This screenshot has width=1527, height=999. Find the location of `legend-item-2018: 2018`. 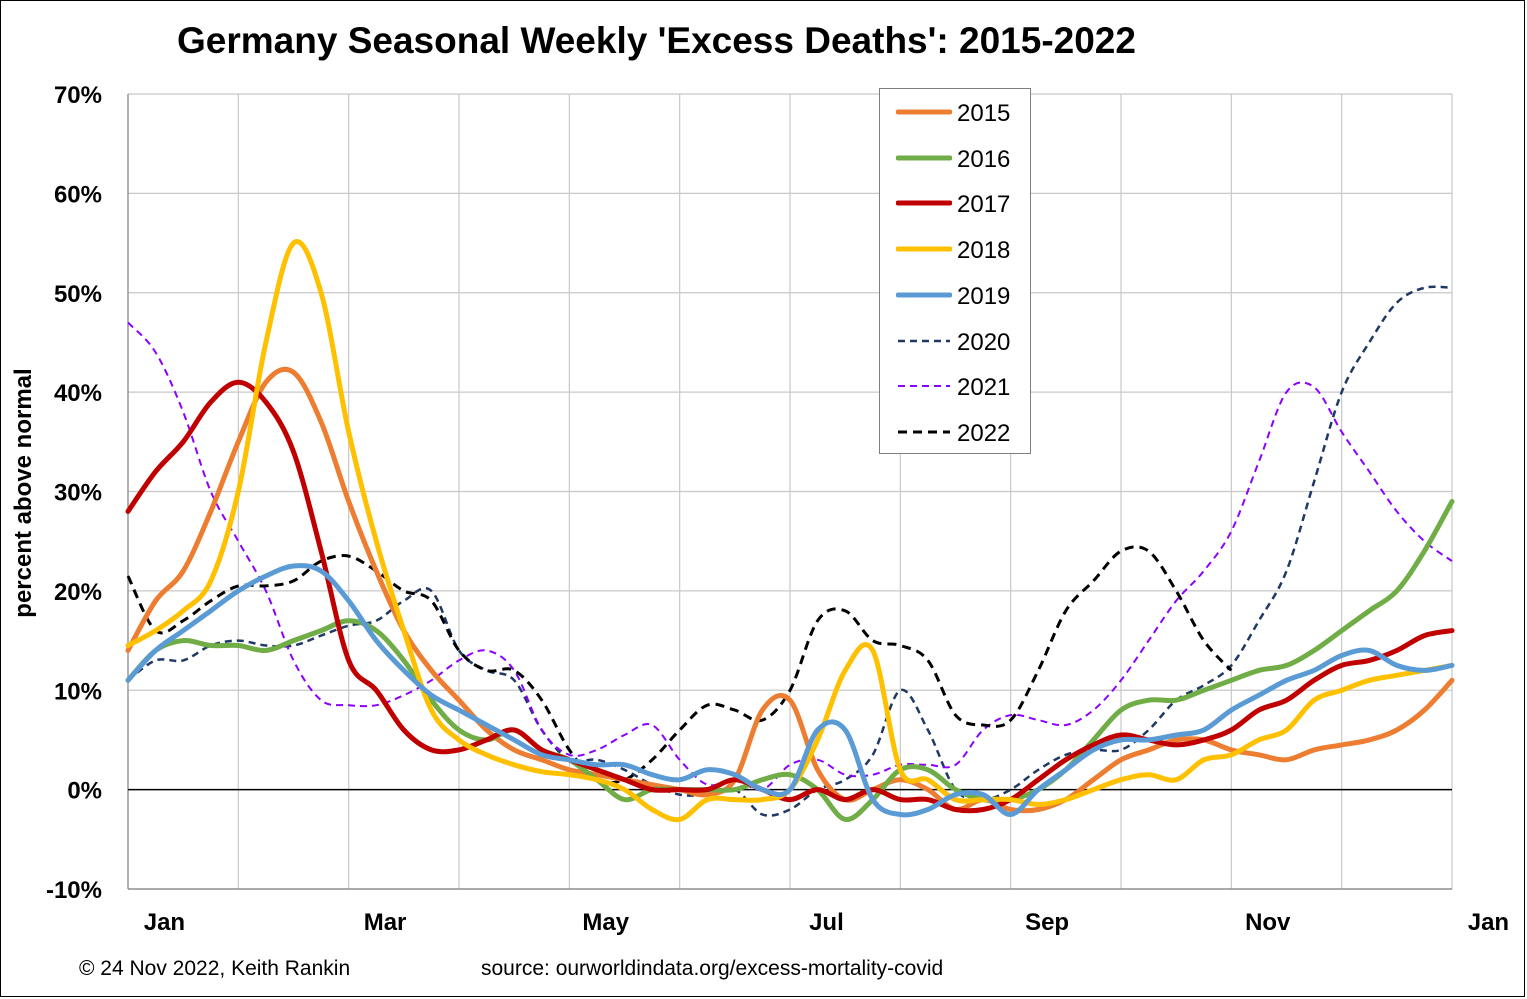

legend-item-2018: 2018 is located at coordinates (955, 249).